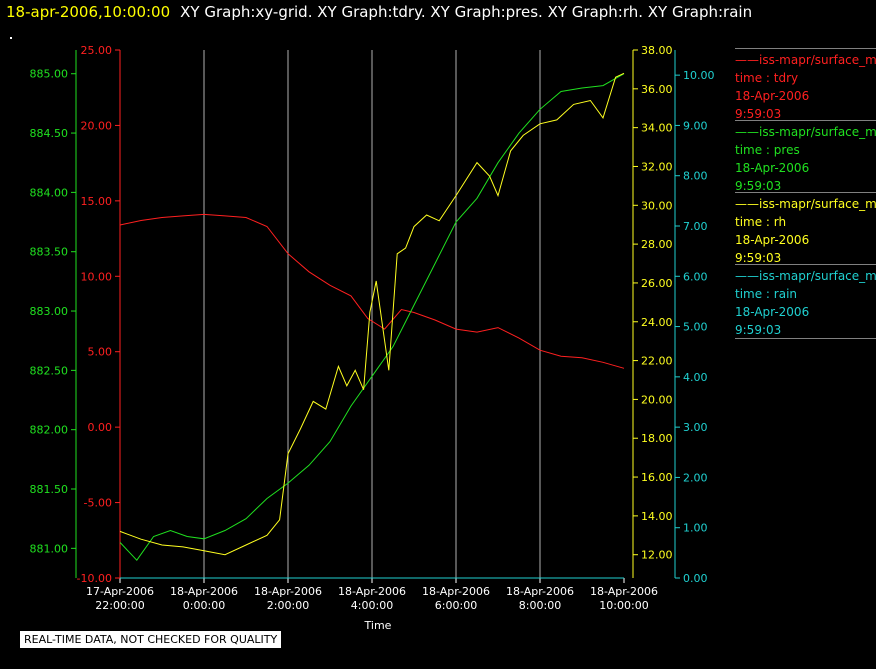  I want to click on tdry-tick-label: 5.00, so click(100, 352).